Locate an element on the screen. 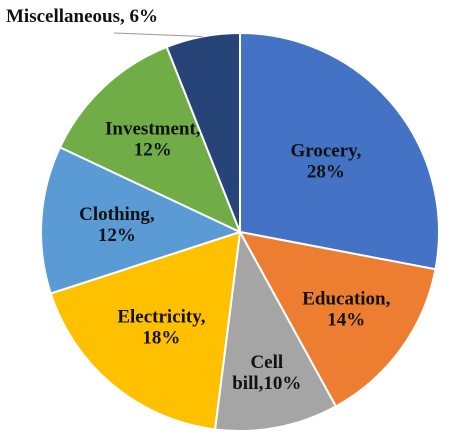 Image resolution: width=450 pixels, height=441 pixels. label-line: Clothing, is located at coordinates (117, 214).